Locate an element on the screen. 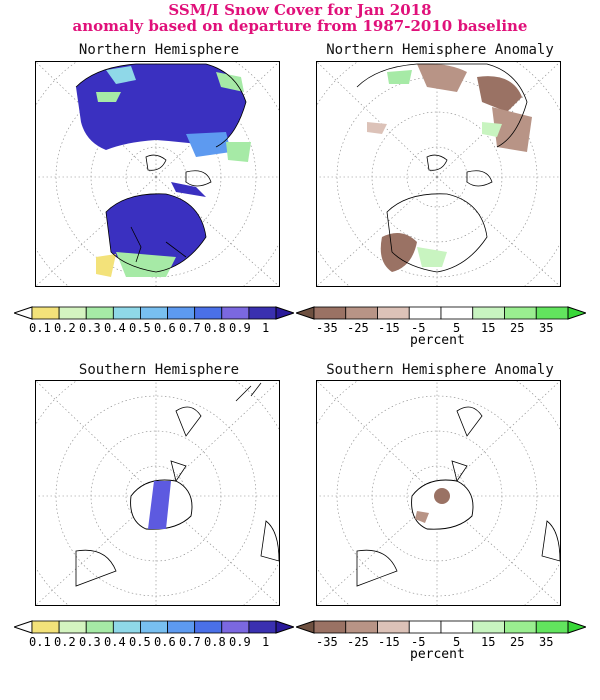  nh-snow-cover-map is located at coordinates (157, 174).